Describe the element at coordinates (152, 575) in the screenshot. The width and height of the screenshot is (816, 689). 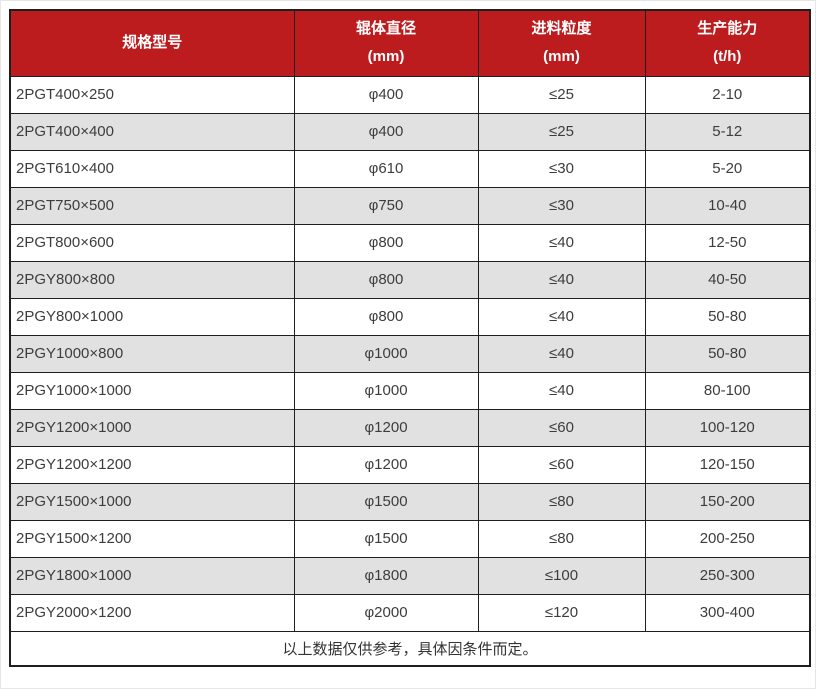
I see `cell-model: 2PGY1800×1000` at that location.